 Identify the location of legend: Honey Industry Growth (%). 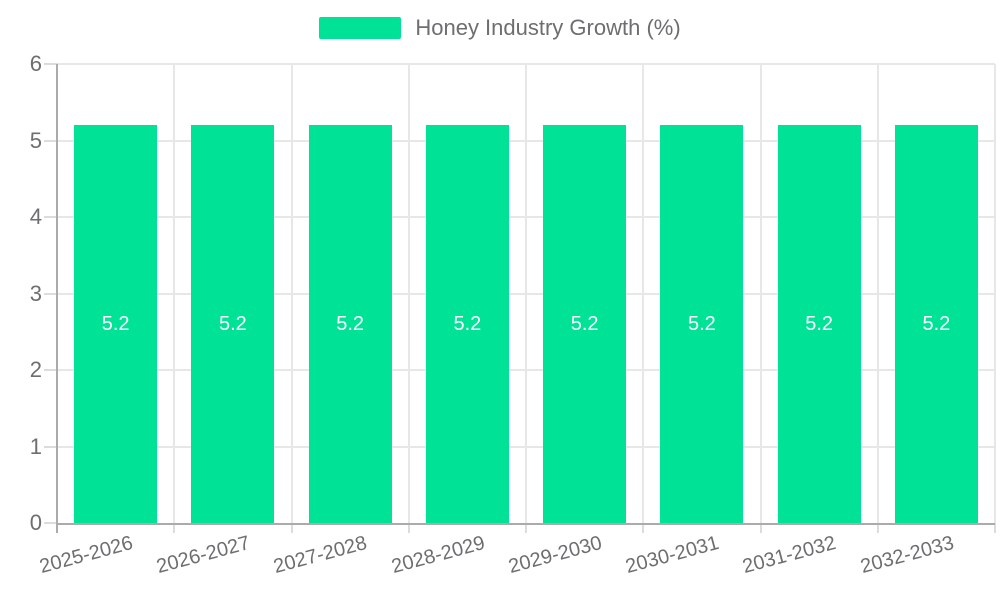
(500, 28).